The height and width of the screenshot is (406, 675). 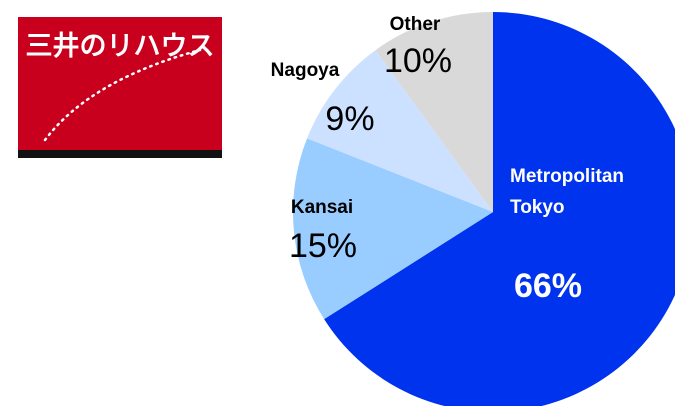 I want to click on value-label: 10%, so click(x=418, y=61).